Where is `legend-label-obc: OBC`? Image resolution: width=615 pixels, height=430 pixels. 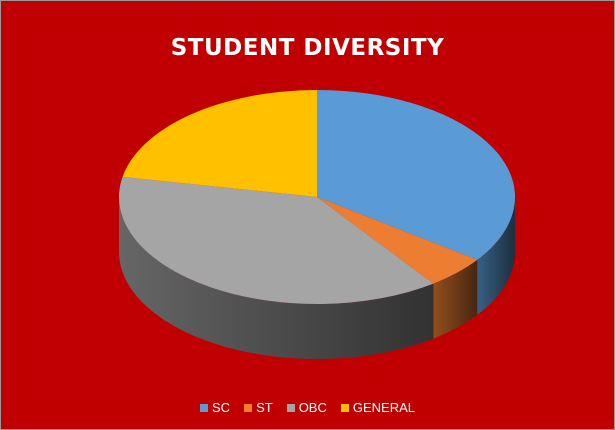
legend-label-obc: OBC is located at coordinates (312, 407).